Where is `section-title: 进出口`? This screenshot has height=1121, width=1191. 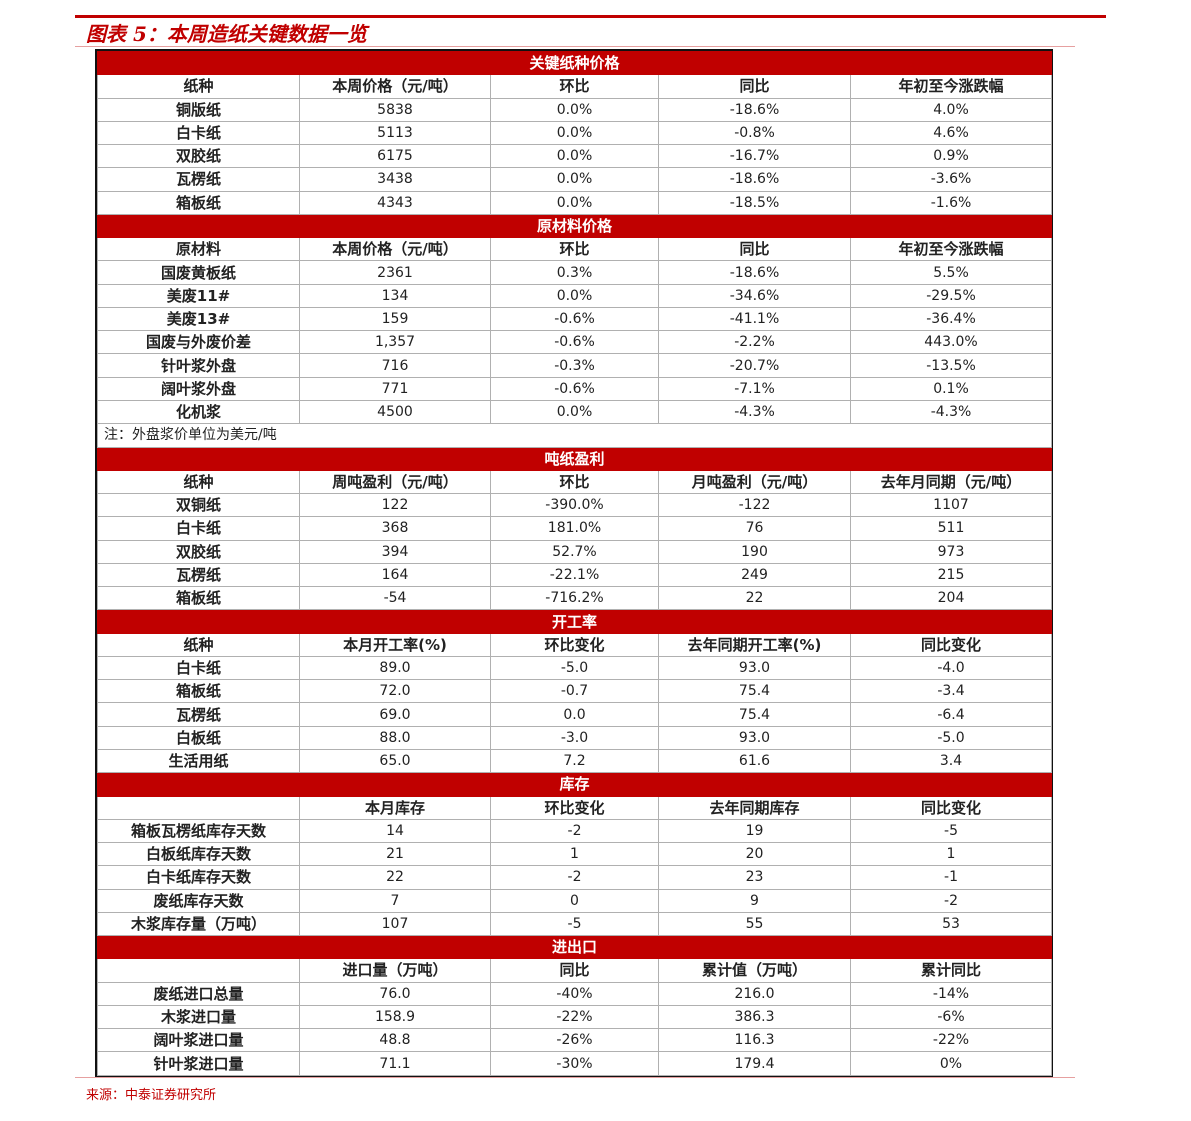
section-title: 进出口 is located at coordinates (574, 947).